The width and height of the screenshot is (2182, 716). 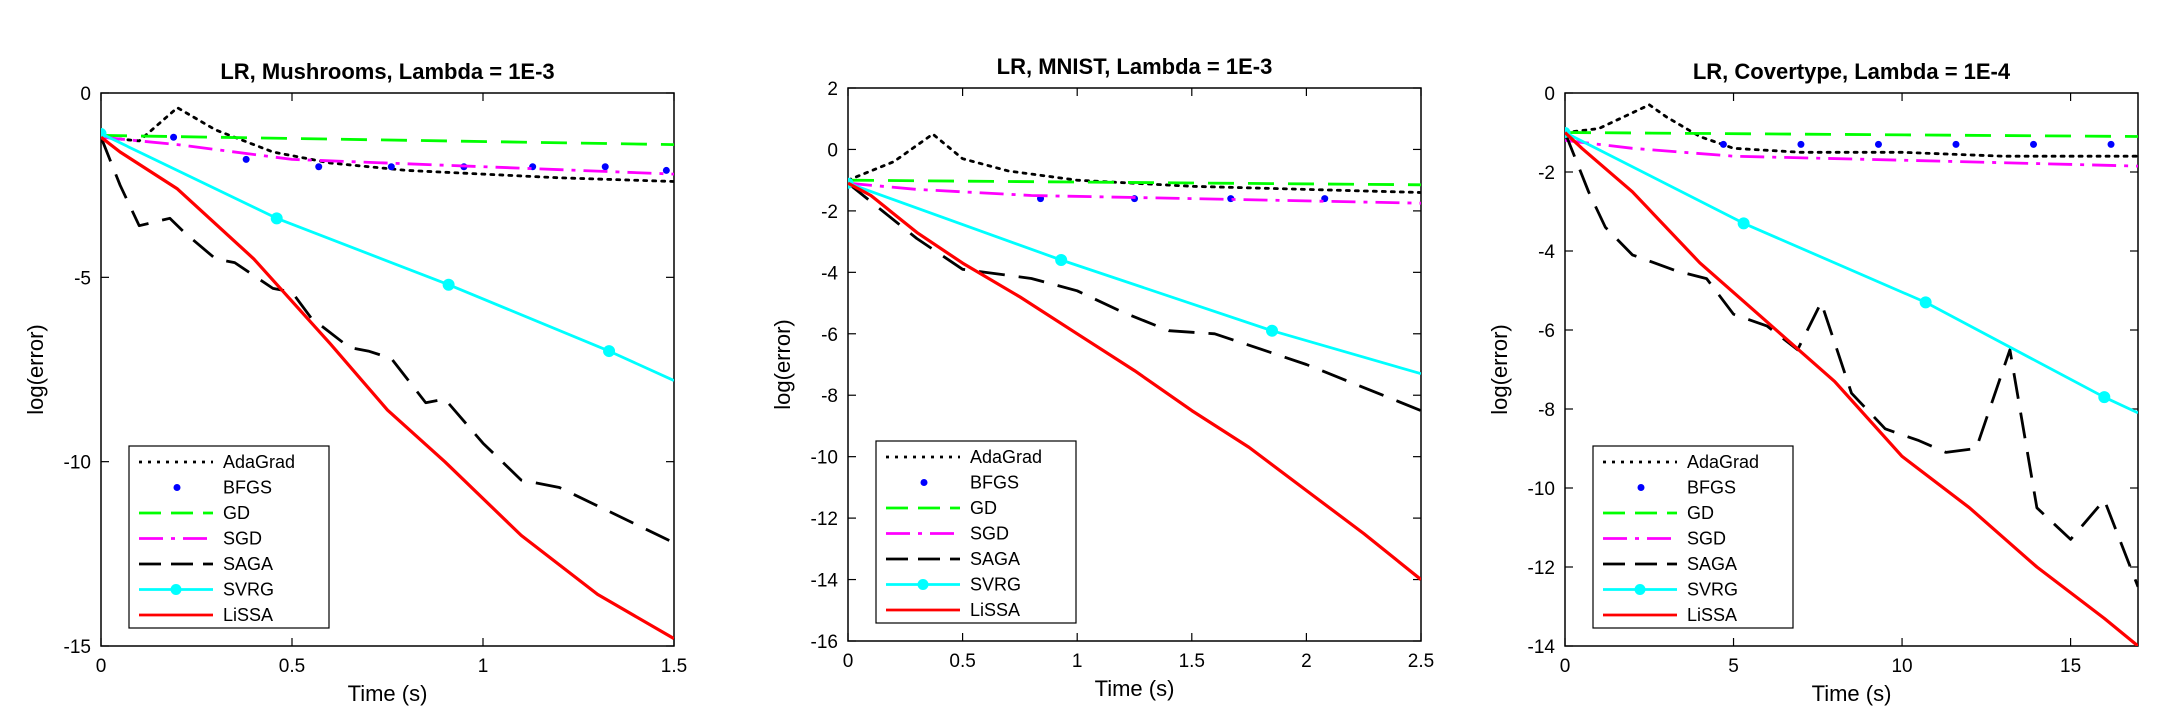 I want to click on series-lissa-line, so click(x=1134, y=381).